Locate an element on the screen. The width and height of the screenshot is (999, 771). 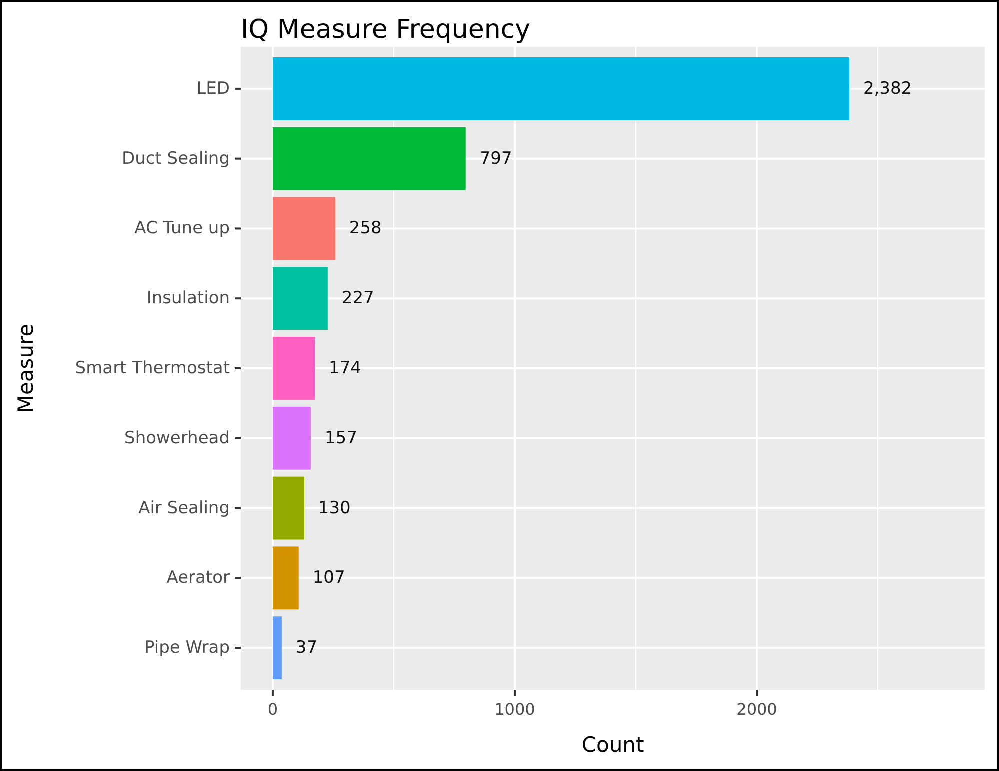
y-tick-label: Smart Thermostat is located at coordinates (152, 368).